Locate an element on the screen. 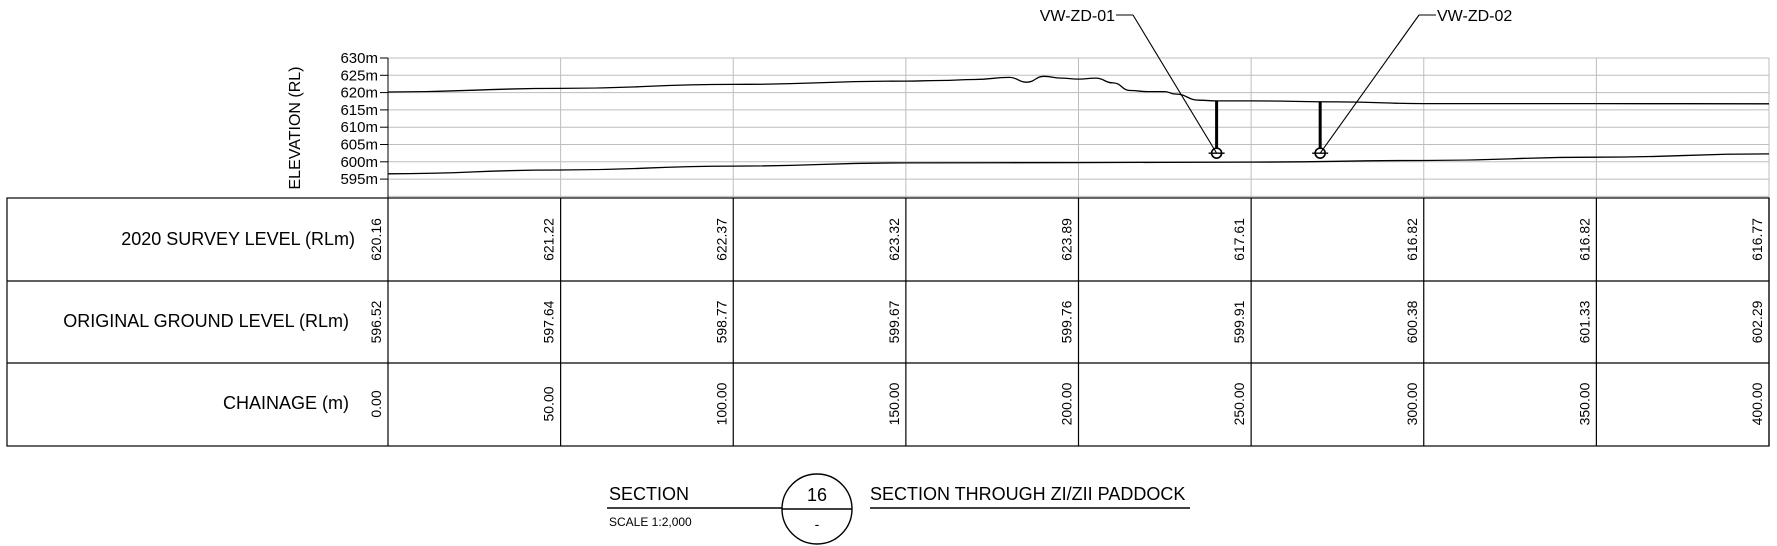  section-scale: SCALE 1:2,000 is located at coordinates (650, 522).